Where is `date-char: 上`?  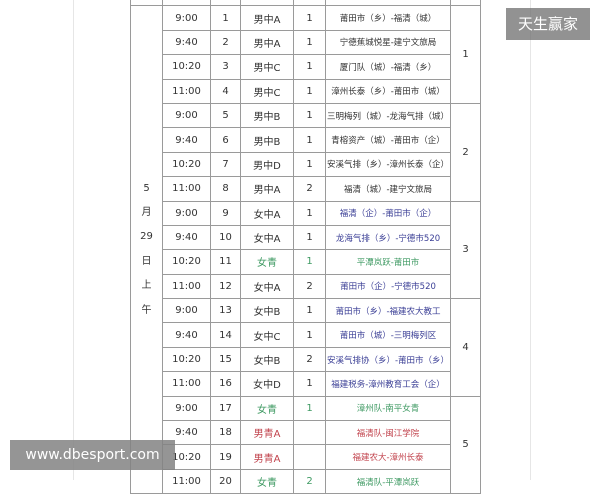 date-char: 上 is located at coordinates (146, 286).